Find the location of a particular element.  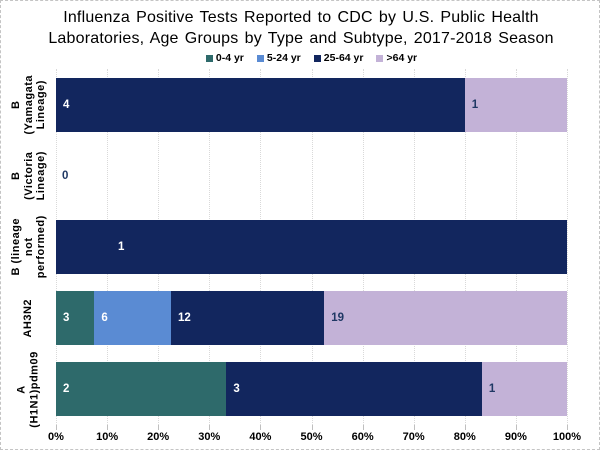

x-axis-tick-label: 10% is located at coordinates (107, 437).